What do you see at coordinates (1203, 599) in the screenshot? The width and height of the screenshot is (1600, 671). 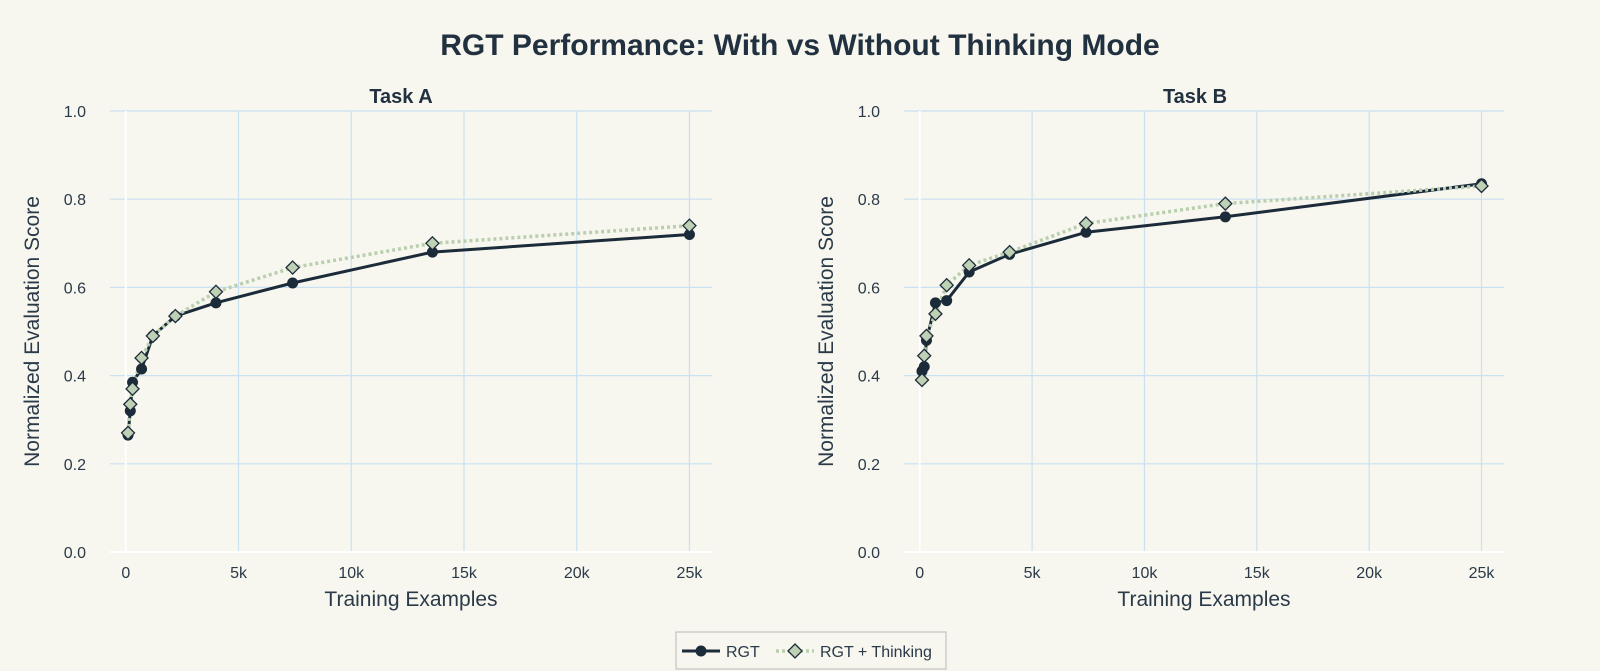 I see `chart-1-xlabel: Training Examples` at bounding box center [1203, 599].